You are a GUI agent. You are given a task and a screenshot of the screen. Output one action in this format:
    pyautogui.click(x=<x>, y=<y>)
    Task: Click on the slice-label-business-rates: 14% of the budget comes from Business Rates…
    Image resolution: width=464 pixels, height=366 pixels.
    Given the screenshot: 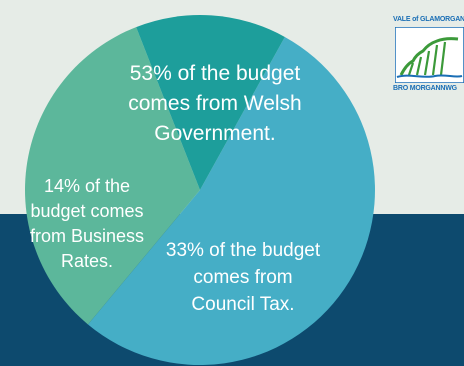 What is the action you would take?
    pyautogui.click(x=87, y=223)
    